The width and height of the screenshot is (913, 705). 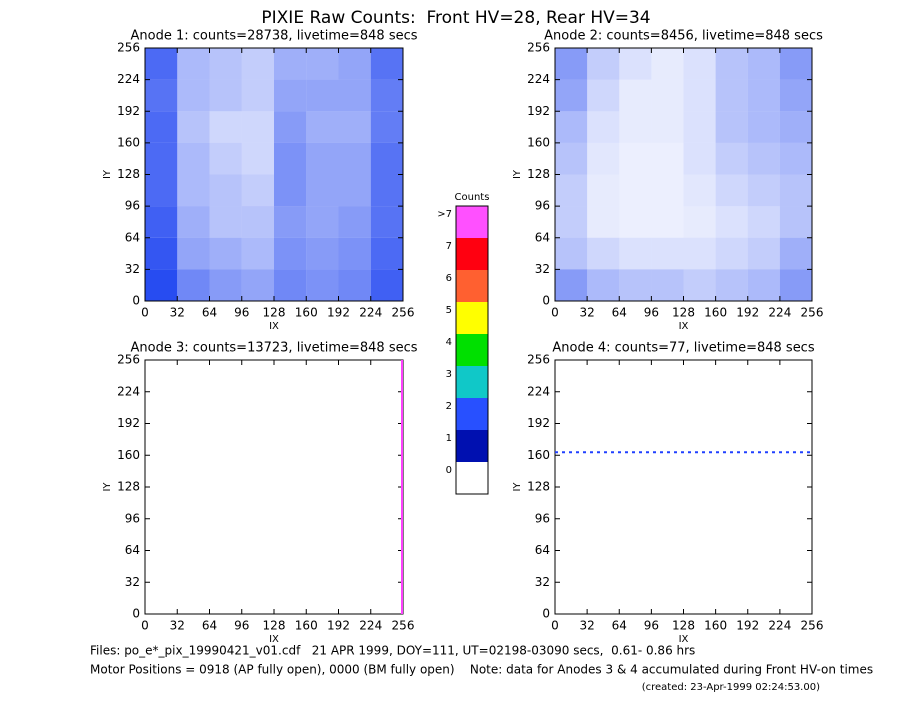 I want to click on colorbar-label: 1, so click(x=449, y=438).